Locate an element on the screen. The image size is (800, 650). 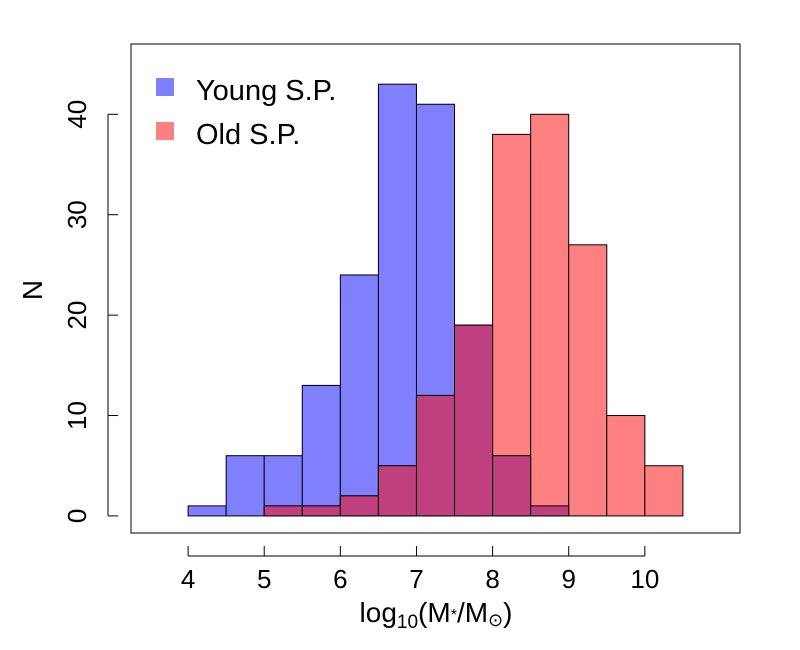
overlap-bar-7.5 is located at coordinates (474, 420).